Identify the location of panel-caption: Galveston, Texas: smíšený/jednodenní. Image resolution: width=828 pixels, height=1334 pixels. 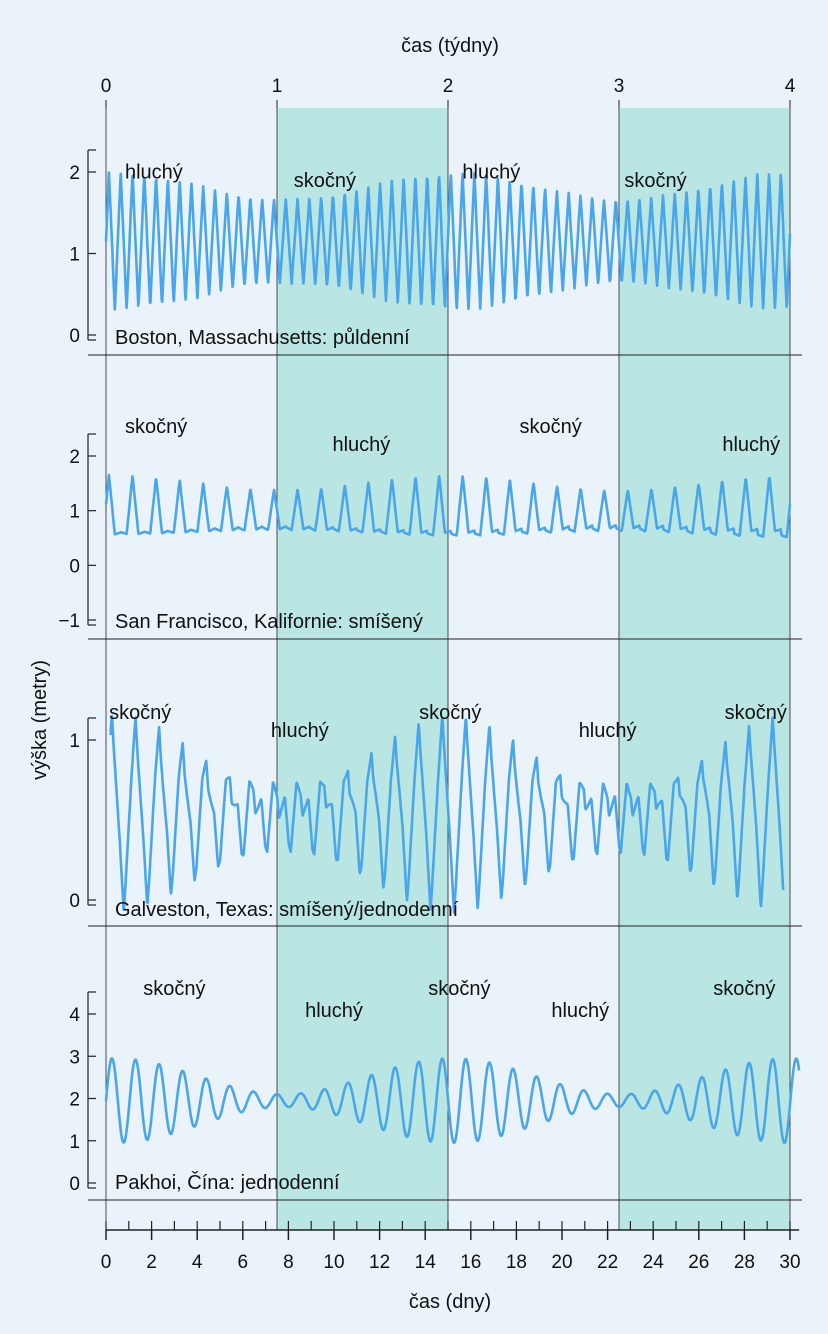
(287, 910).